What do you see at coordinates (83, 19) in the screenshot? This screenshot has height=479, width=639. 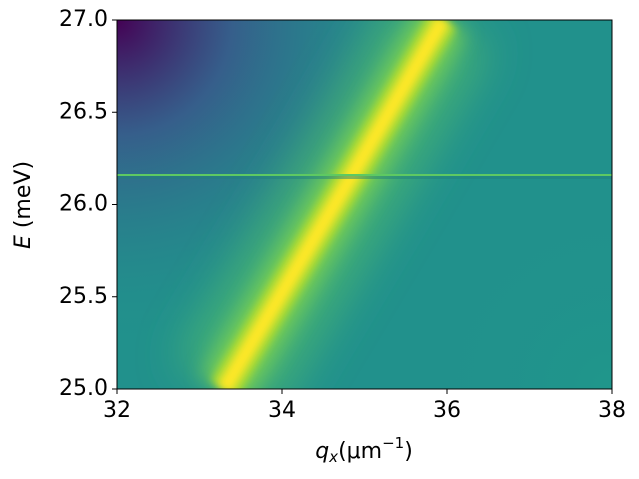 I see `y-tick-label: 27.0` at bounding box center [83, 19].